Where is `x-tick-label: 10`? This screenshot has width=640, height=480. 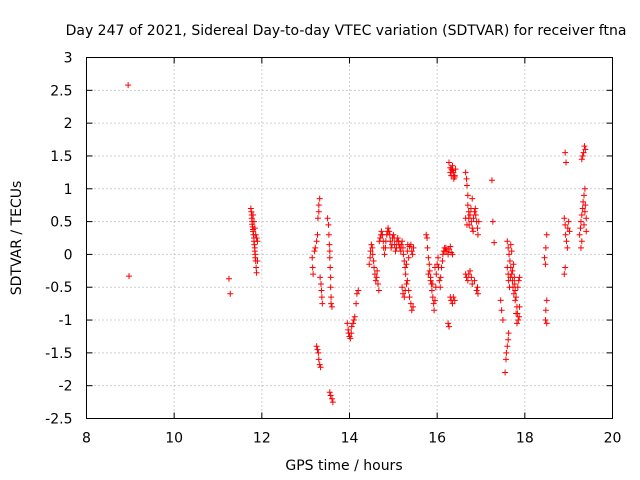
x-tick-label: 10 is located at coordinates (174, 439).